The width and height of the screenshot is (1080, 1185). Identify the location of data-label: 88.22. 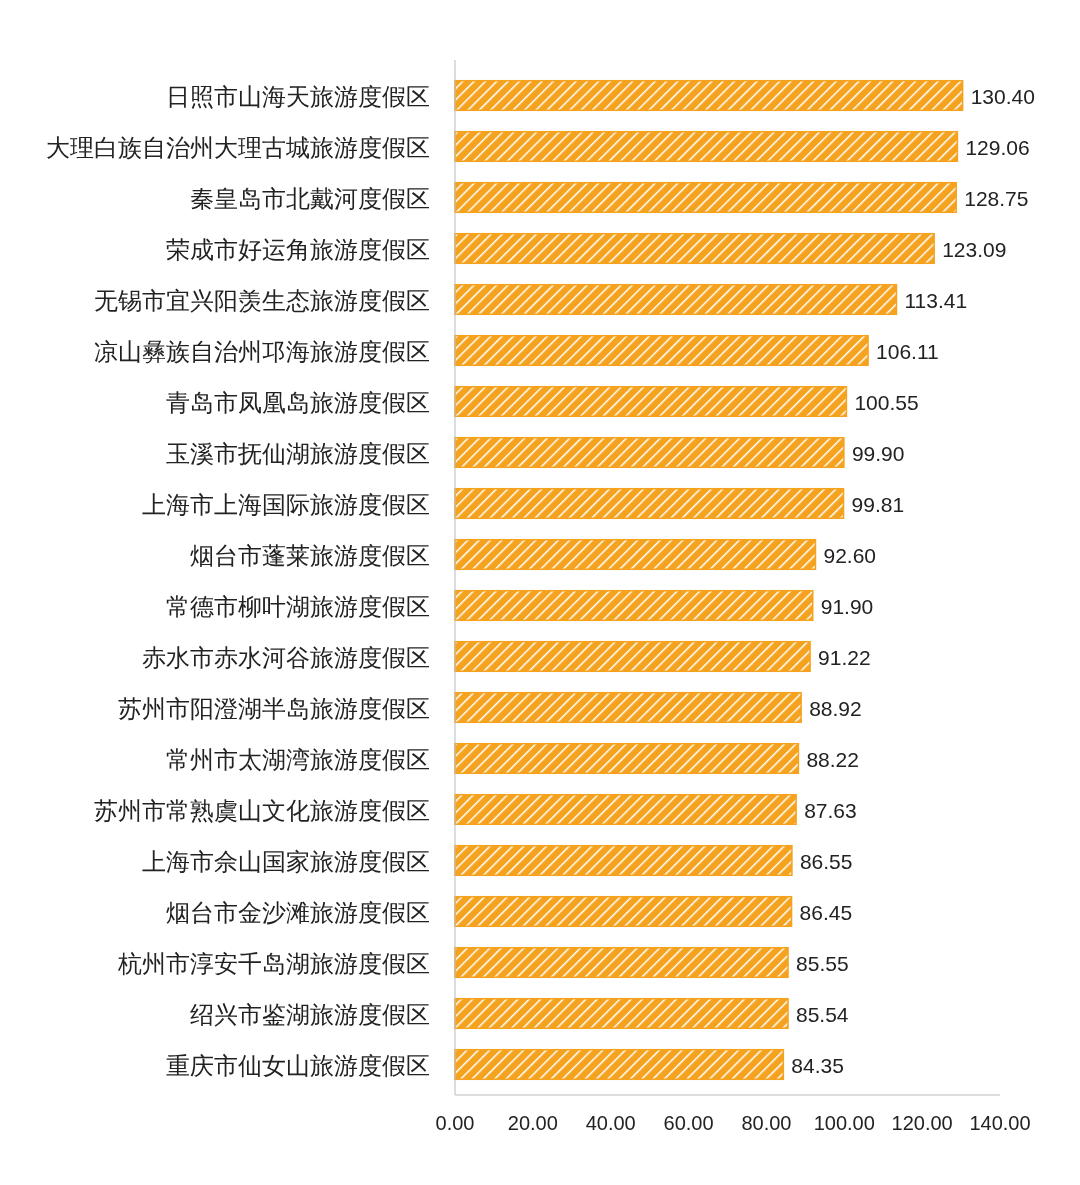
(832, 759).